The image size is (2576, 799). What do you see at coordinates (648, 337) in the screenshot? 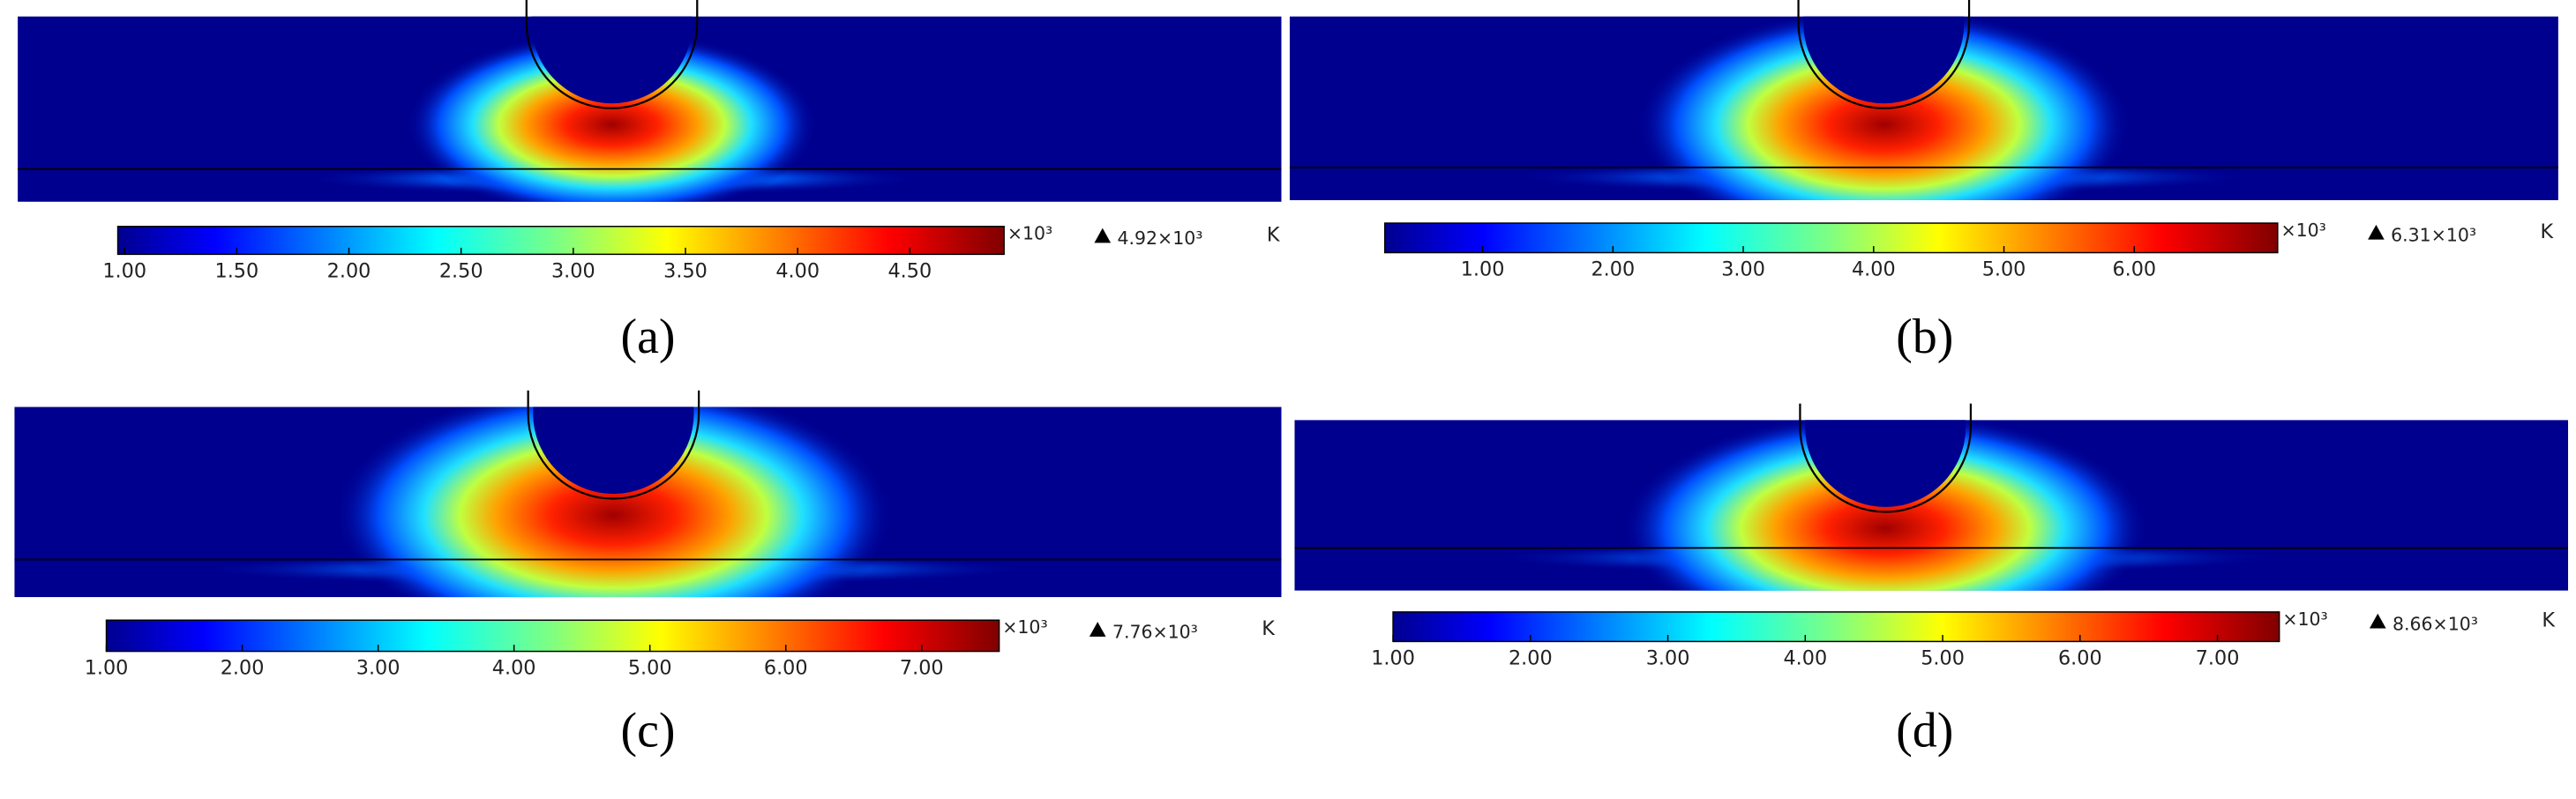
I see `panel-label: (a)` at bounding box center [648, 337].